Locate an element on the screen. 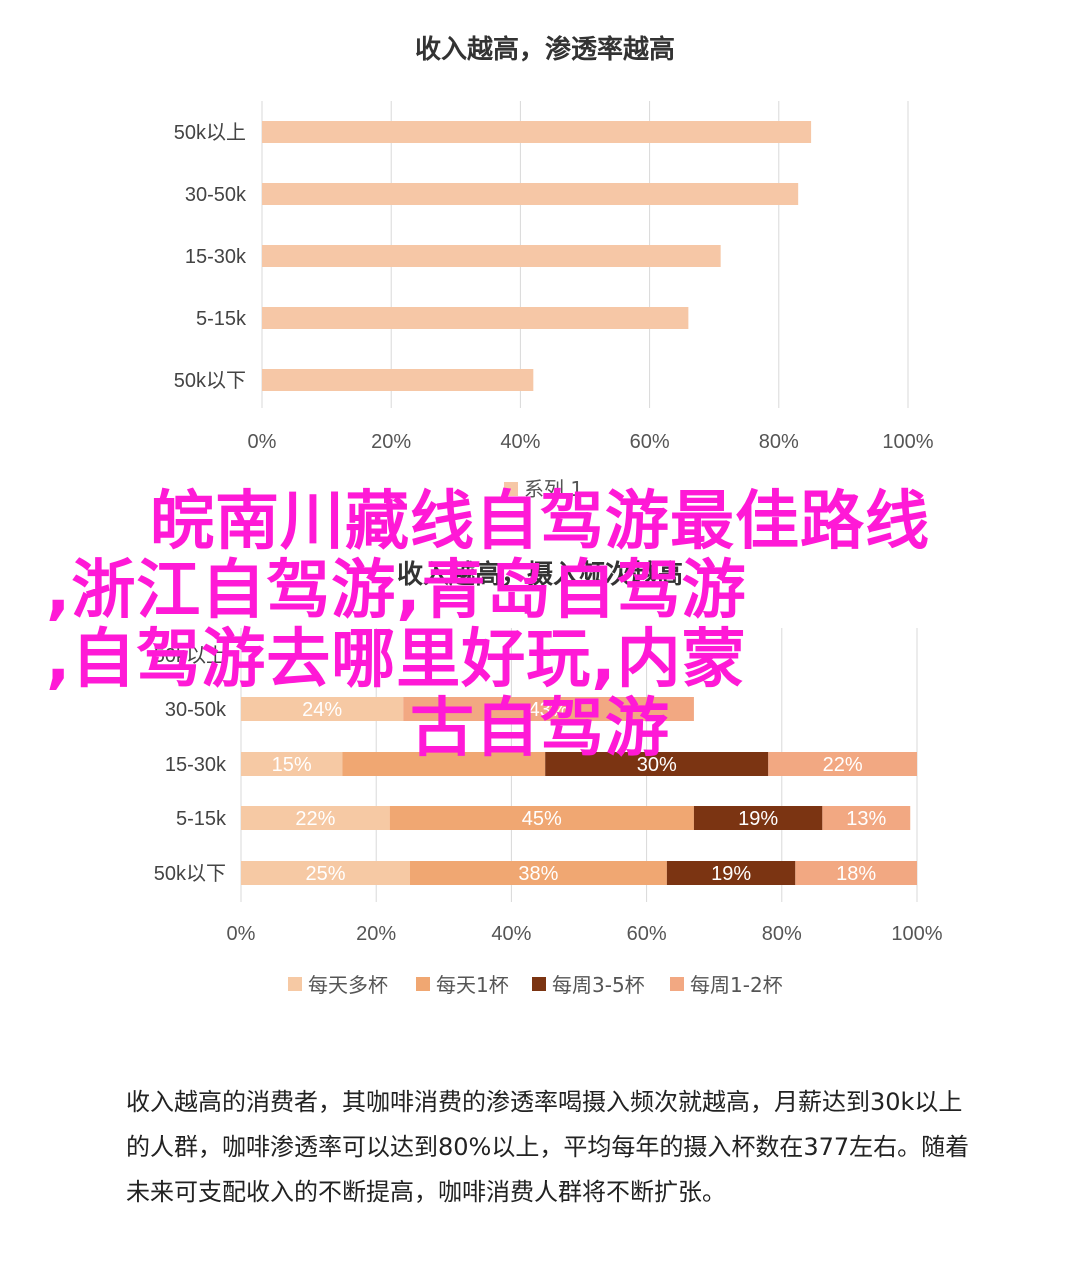  data-label: 30% is located at coordinates (657, 765).